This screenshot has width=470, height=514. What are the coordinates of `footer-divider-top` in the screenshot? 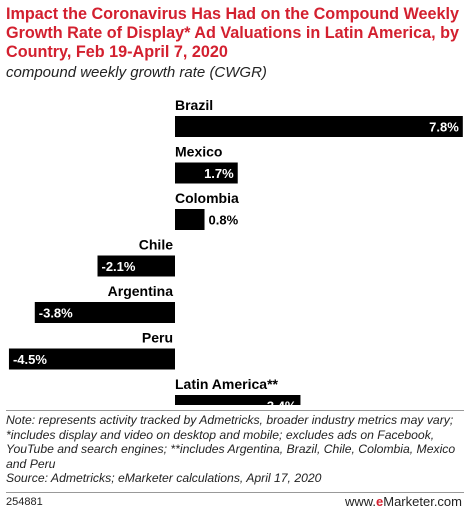 It's located at (235, 410).